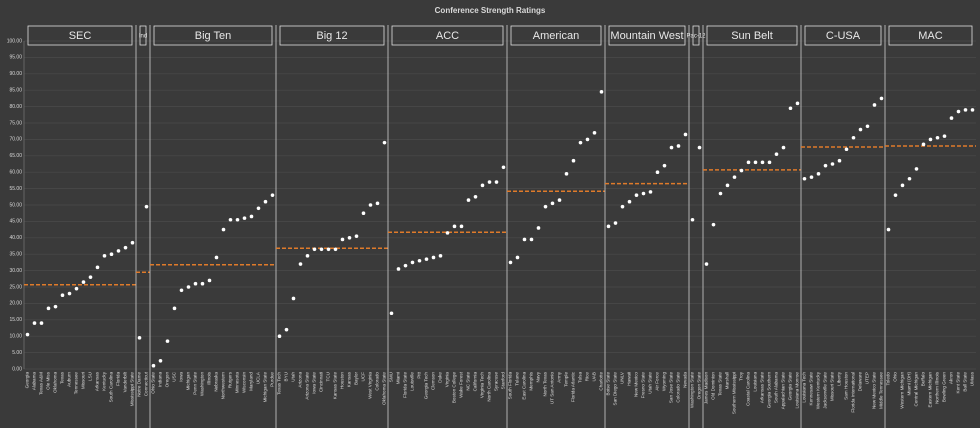  What do you see at coordinates (538, 376) in the screenshot?
I see `x-tick-label: Navy` at bounding box center [538, 376].